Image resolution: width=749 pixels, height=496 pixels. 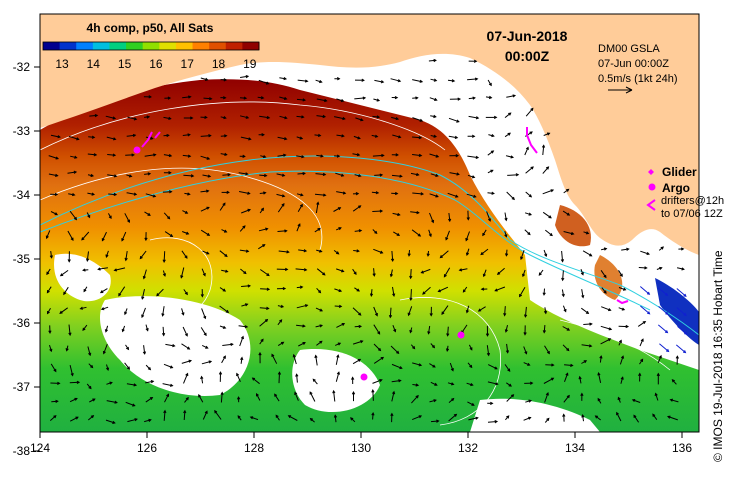 What do you see at coordinates (669, 188) in the screenshot?
I see `argo-legend: Argo` at bounding box center [669, 188].